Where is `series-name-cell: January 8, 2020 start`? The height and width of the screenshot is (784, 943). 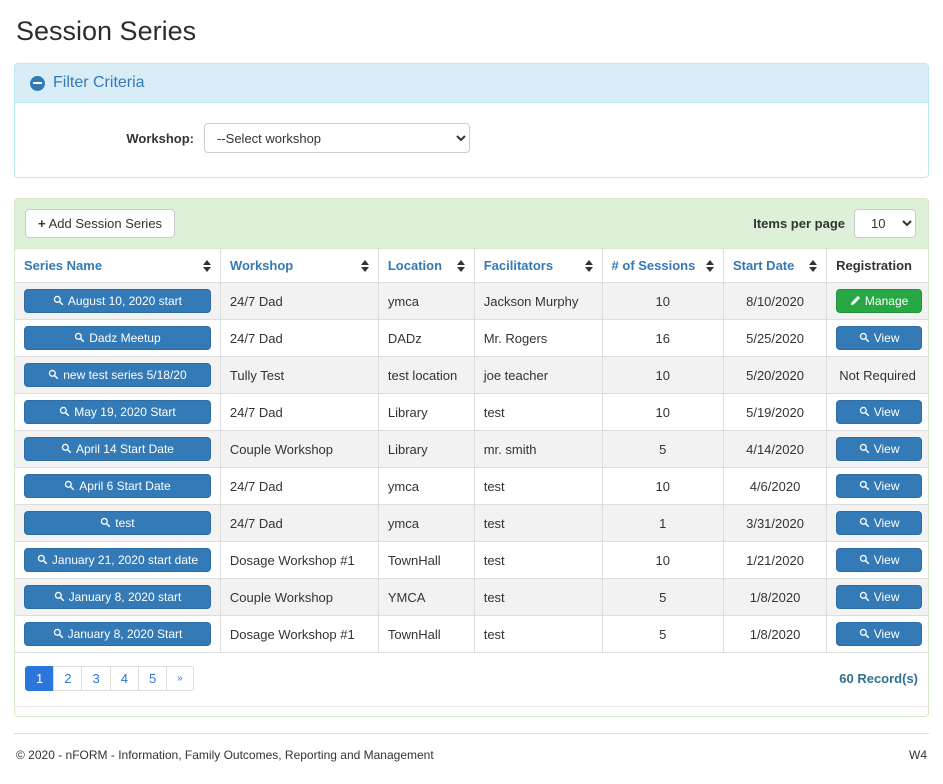
series-name-cell: January 8, 2020 start is located at coordinates (118, 597).